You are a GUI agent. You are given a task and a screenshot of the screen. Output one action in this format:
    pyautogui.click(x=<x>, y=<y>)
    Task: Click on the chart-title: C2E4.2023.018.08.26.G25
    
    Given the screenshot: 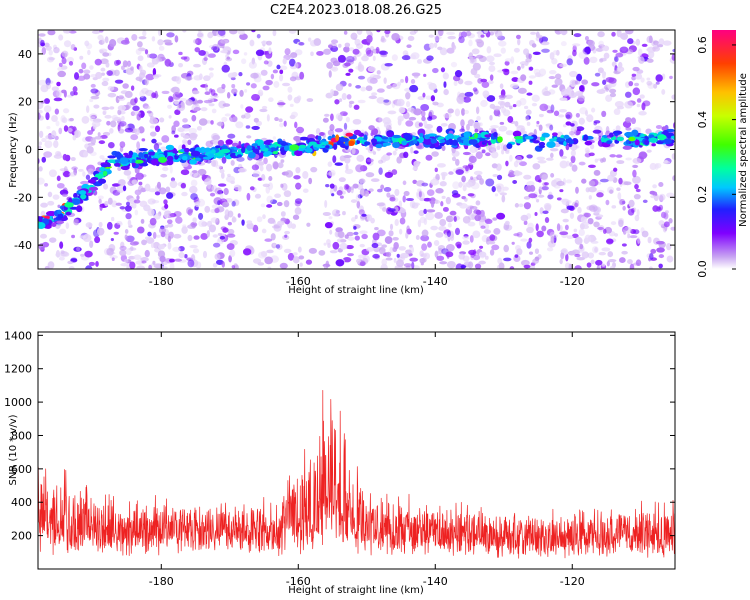 What is the action you would take?
    pyautogui.click(x=356, y=10)
    